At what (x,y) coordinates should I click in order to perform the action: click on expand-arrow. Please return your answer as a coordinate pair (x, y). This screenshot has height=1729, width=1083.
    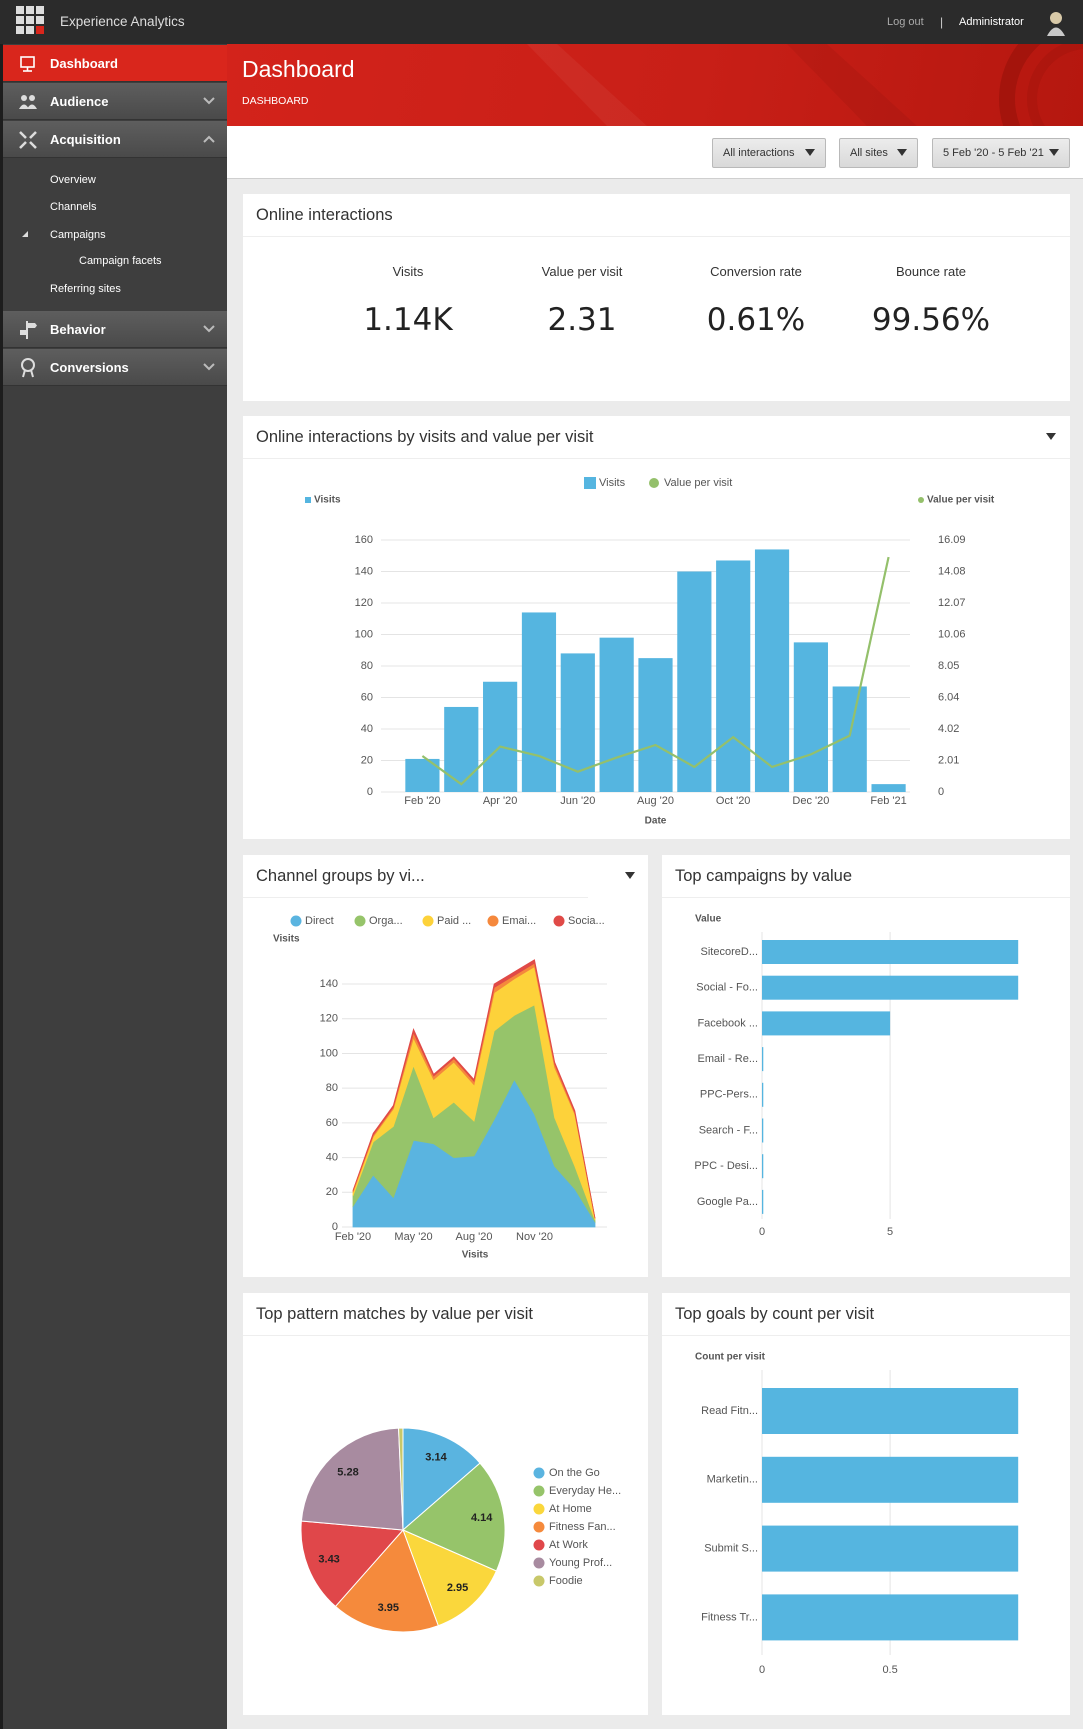
    Looking at the image, I should click on (25, 234).